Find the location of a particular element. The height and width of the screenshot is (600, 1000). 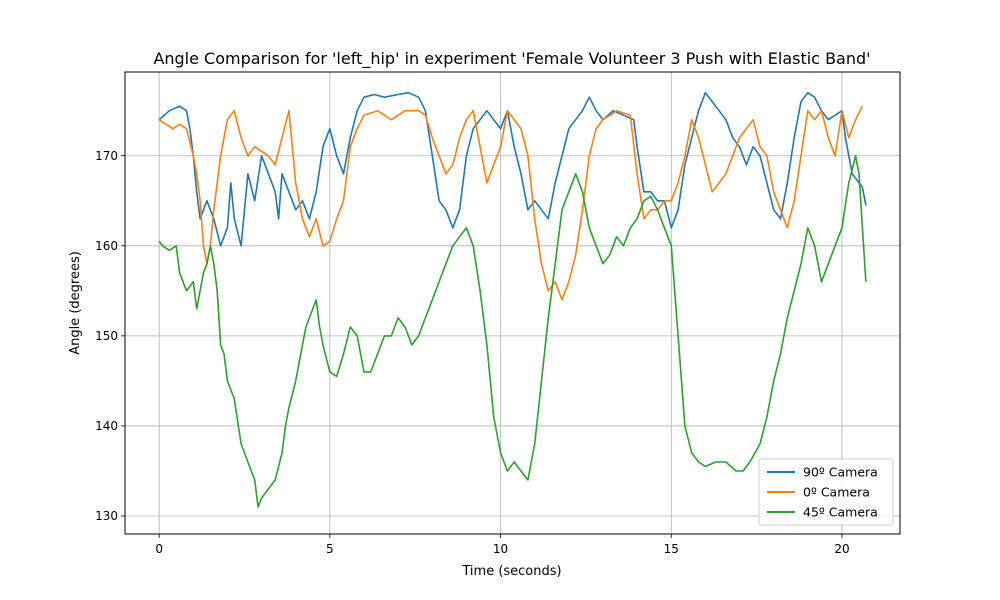

x-axis: 0 5 10 15 20 is located at coordinates (502, 545).